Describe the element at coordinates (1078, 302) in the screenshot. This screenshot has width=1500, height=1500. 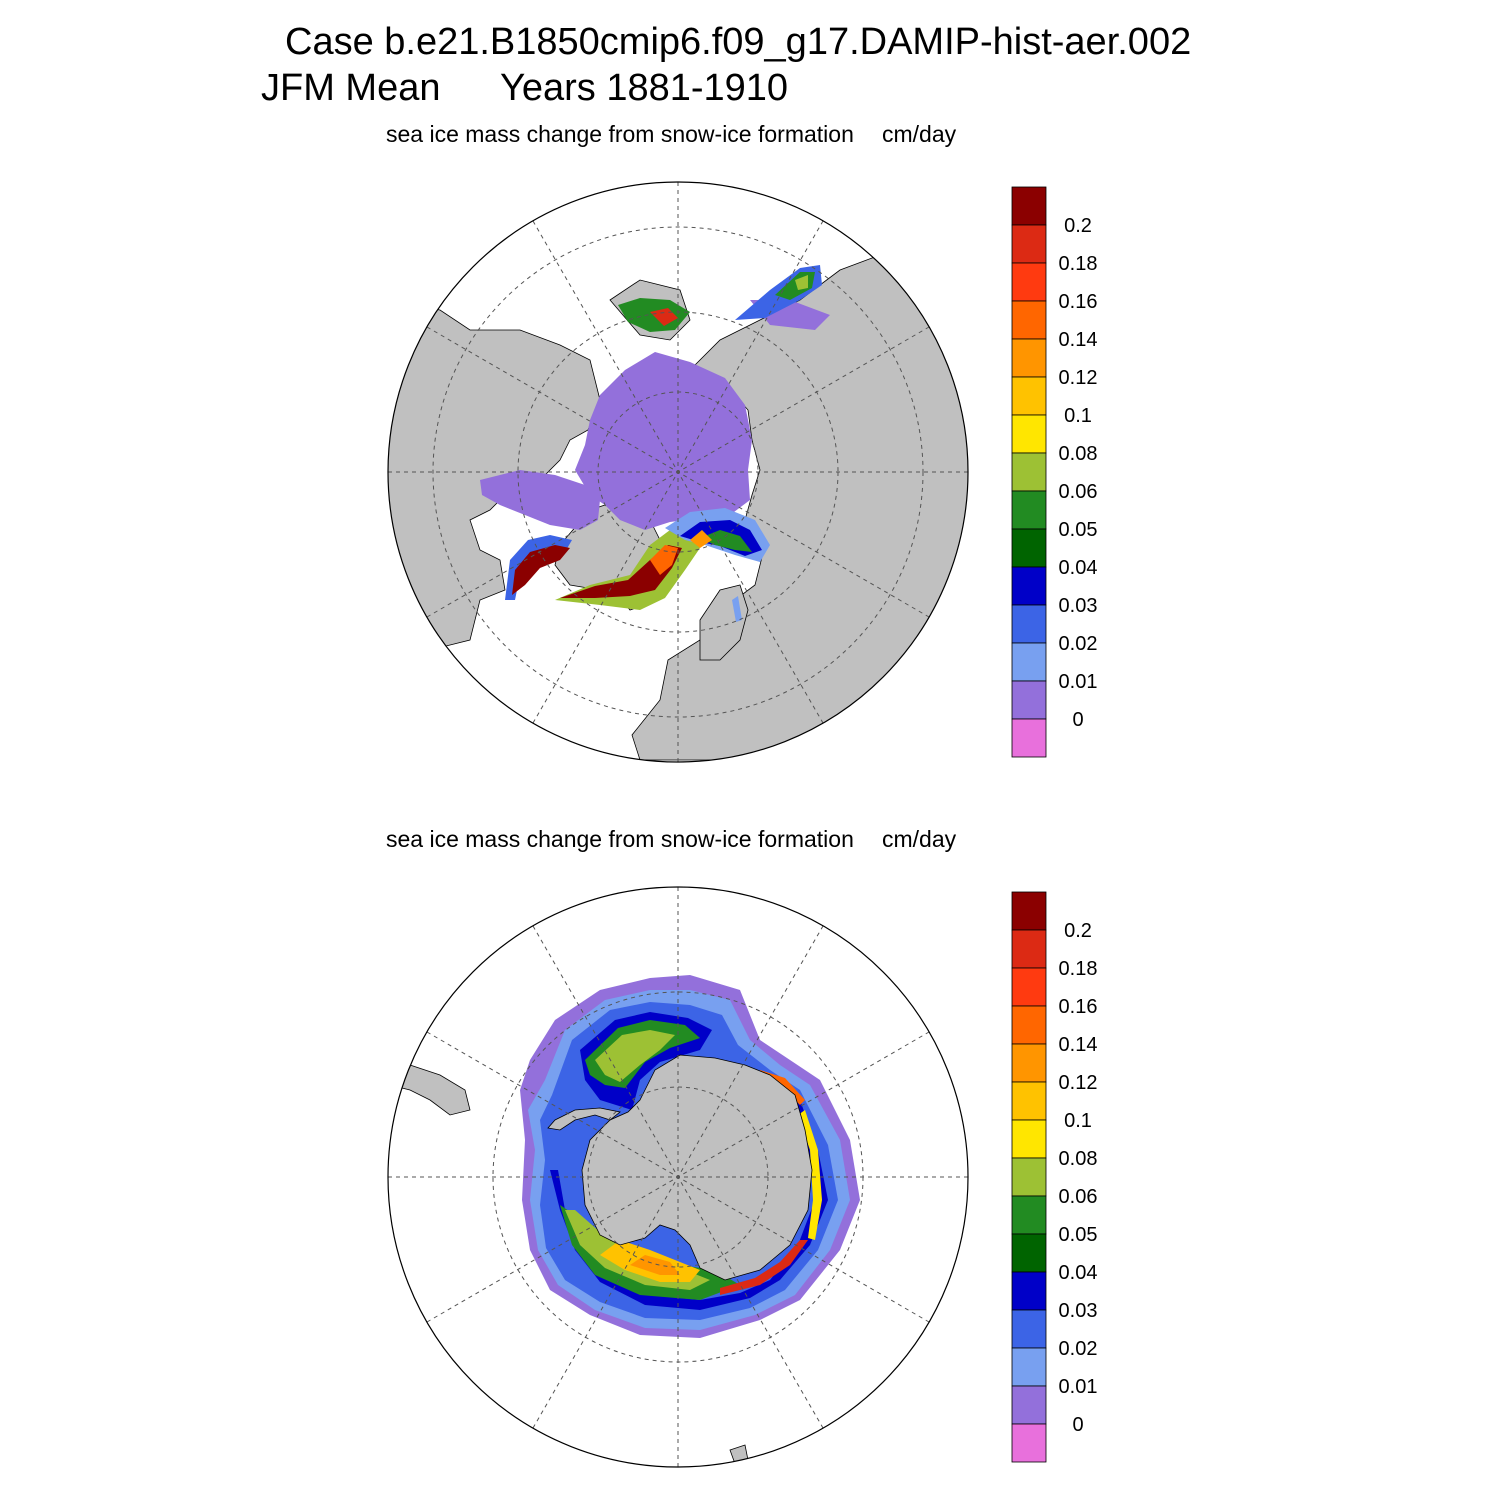
I see `north-colorbar-tick-label: 0.16` at that location.